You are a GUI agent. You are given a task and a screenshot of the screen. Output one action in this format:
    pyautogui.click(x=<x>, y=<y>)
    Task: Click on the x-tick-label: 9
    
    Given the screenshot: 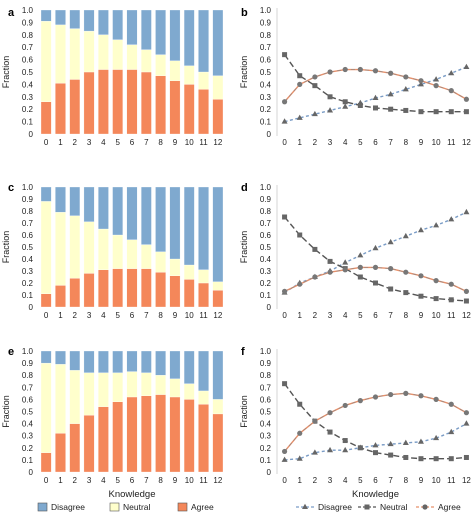 What is the action you would take?
    pyautogui.click(x=175, y=315)
    